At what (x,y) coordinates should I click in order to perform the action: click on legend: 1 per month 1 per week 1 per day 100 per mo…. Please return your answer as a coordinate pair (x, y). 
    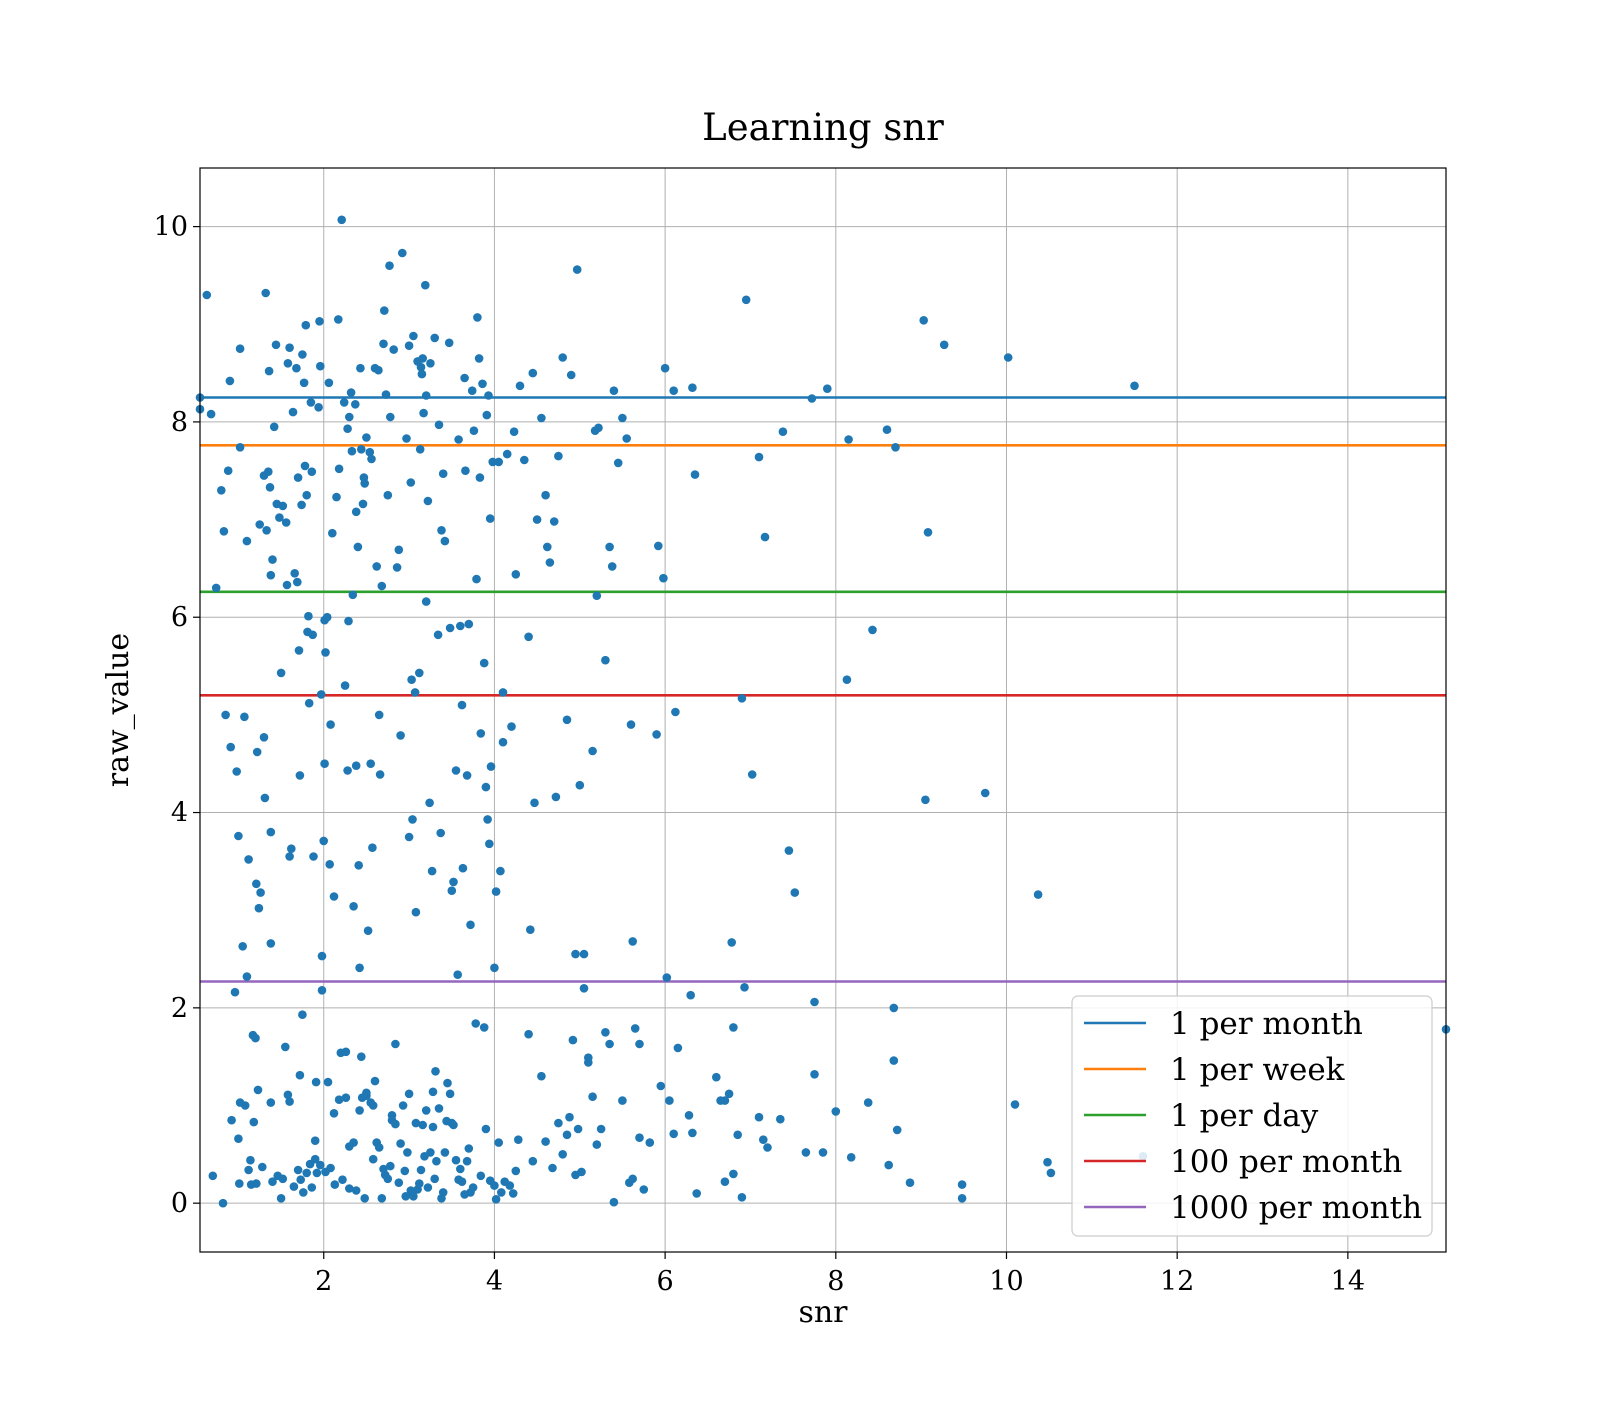
    Looking at the image, I should click on (1252, 1116).